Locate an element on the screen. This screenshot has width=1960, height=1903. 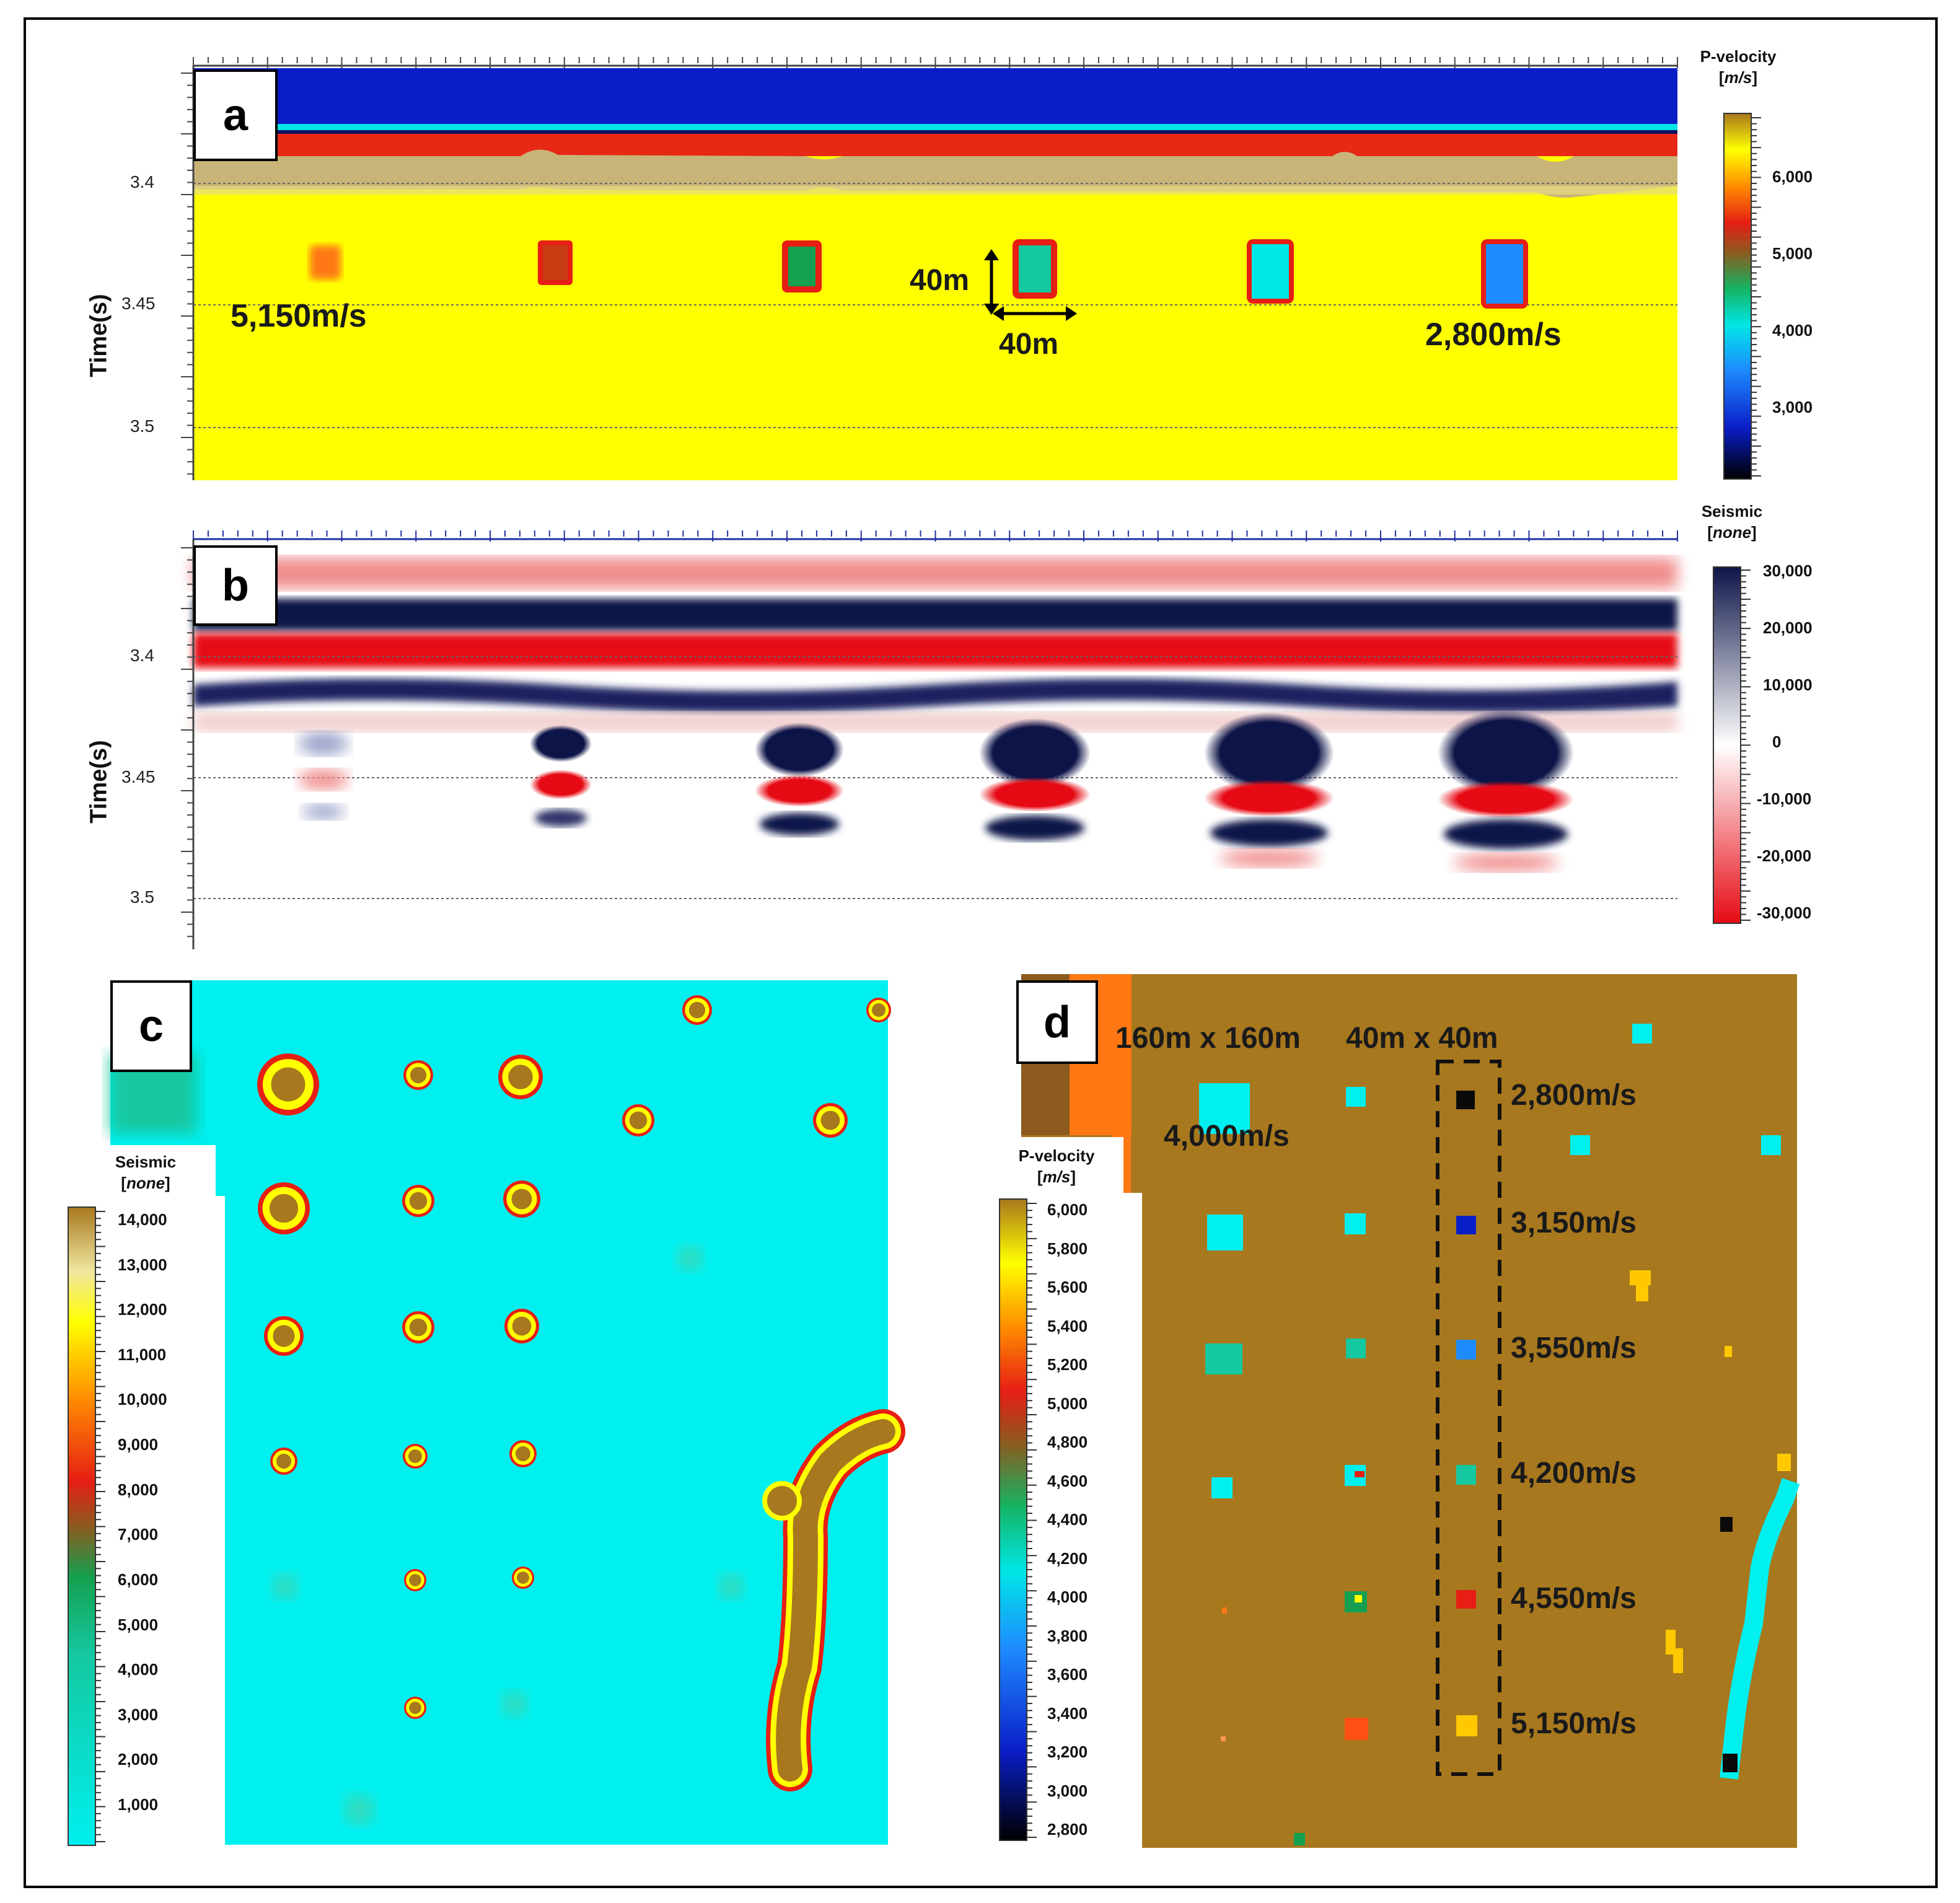
panel-d-colorbar is located at coordinates (1013, 1519).